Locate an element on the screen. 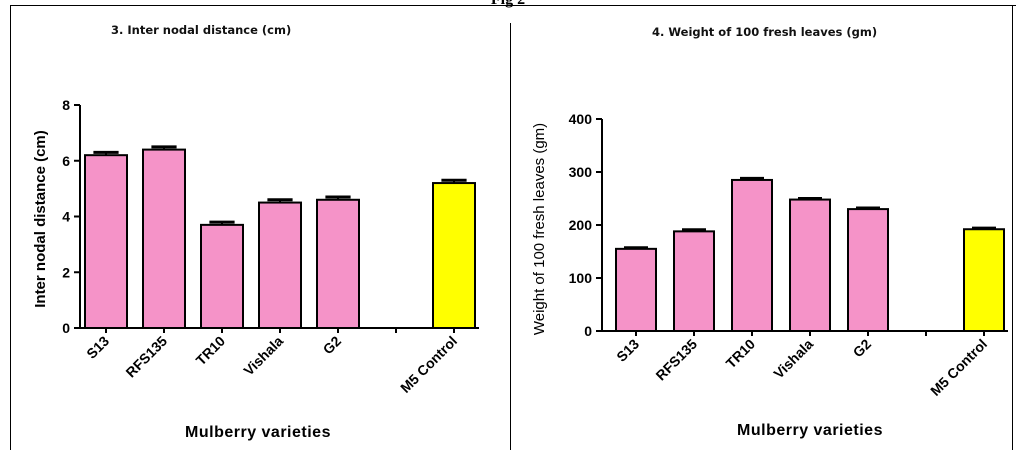 This screenshot has width=1016, height=450. y-tick-label: 2 is located at coordinates (66, 272).